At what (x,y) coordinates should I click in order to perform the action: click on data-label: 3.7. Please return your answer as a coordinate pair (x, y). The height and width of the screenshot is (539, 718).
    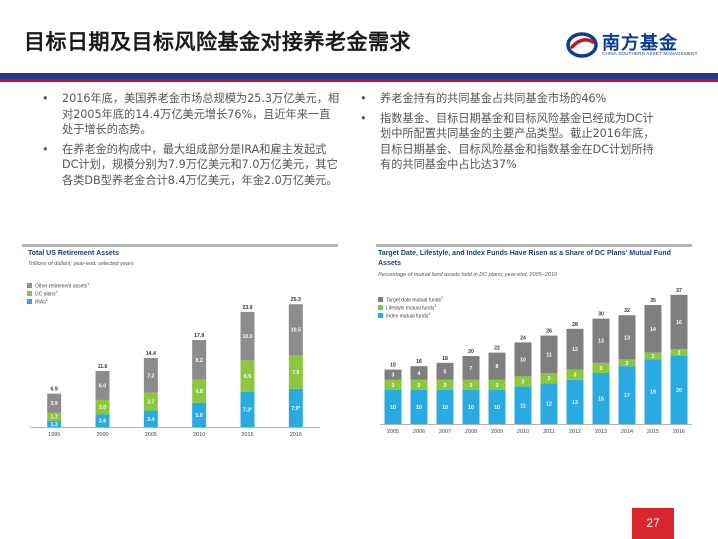
    Looking at the image, I should click on (150, 403).